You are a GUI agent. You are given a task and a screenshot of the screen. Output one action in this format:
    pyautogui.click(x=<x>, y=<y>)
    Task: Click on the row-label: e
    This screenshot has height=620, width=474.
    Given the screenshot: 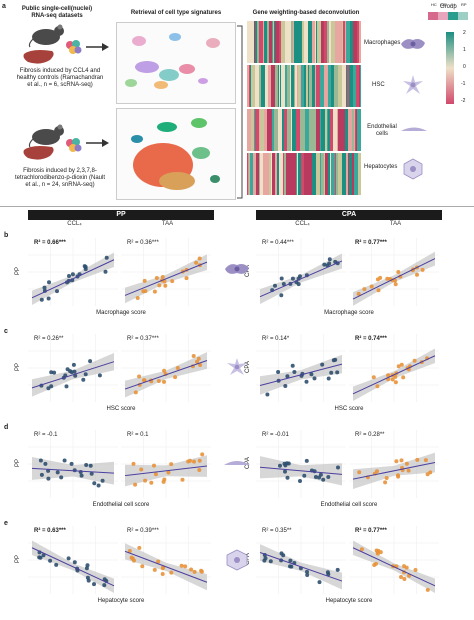 What is the action you would take?
    pyautogui.click(x=6, y=523)
    